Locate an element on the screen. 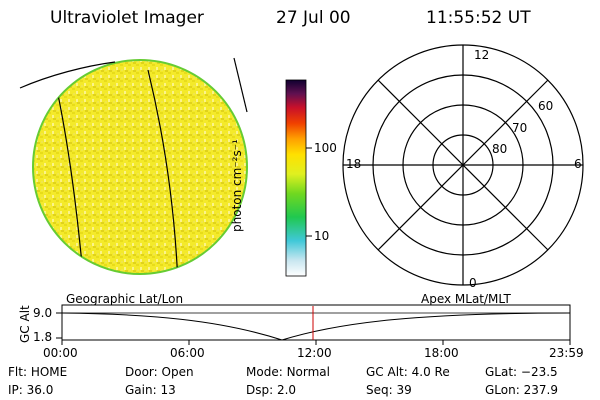 The width and height of the screenshot is (600, 400). colorbar-tick-10: 10 is located at coordinates (322, 236).